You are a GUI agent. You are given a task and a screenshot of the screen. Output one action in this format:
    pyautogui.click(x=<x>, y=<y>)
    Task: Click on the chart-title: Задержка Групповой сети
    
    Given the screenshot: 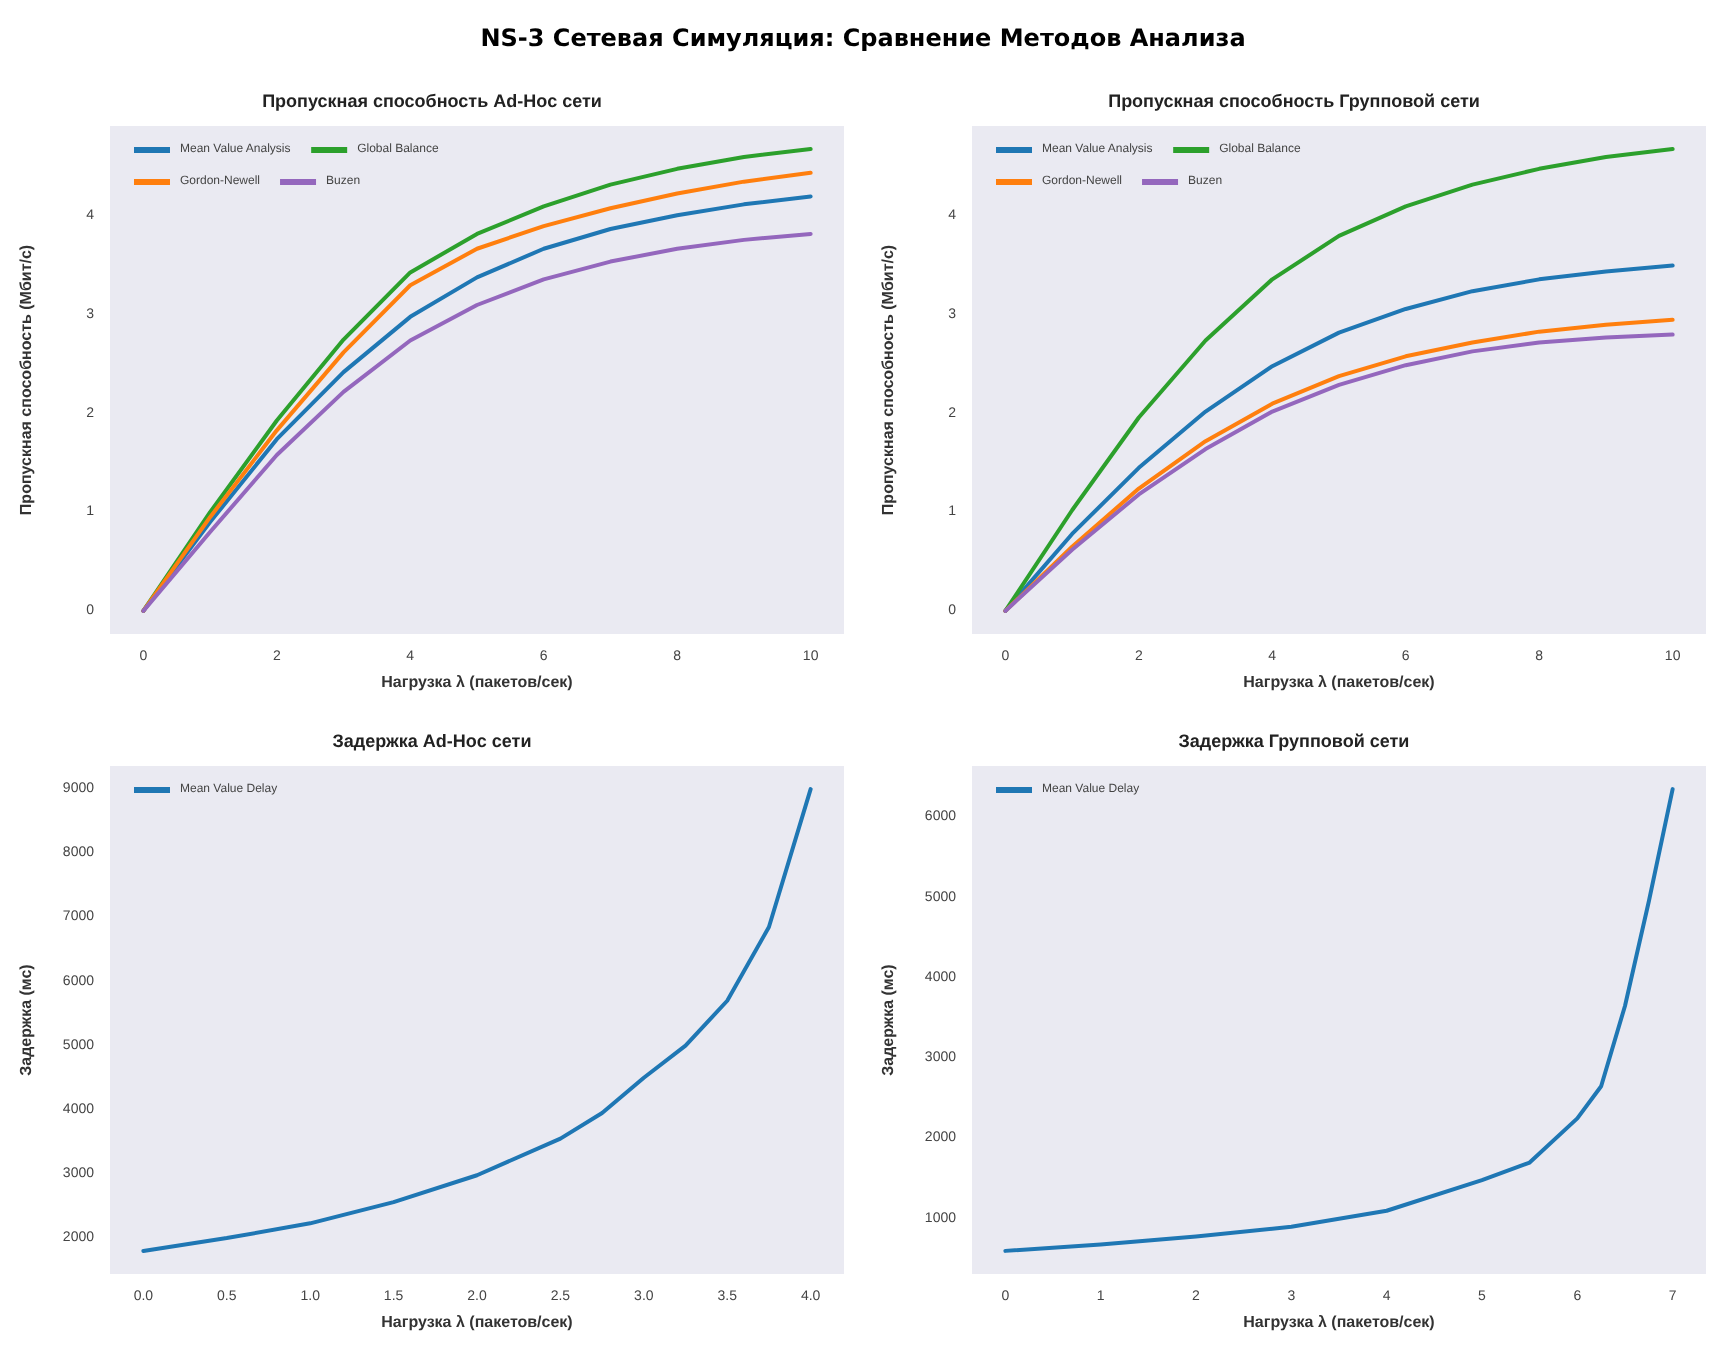 What is the action you would take?
    pyautogui.click(x=1294, y=741)
    